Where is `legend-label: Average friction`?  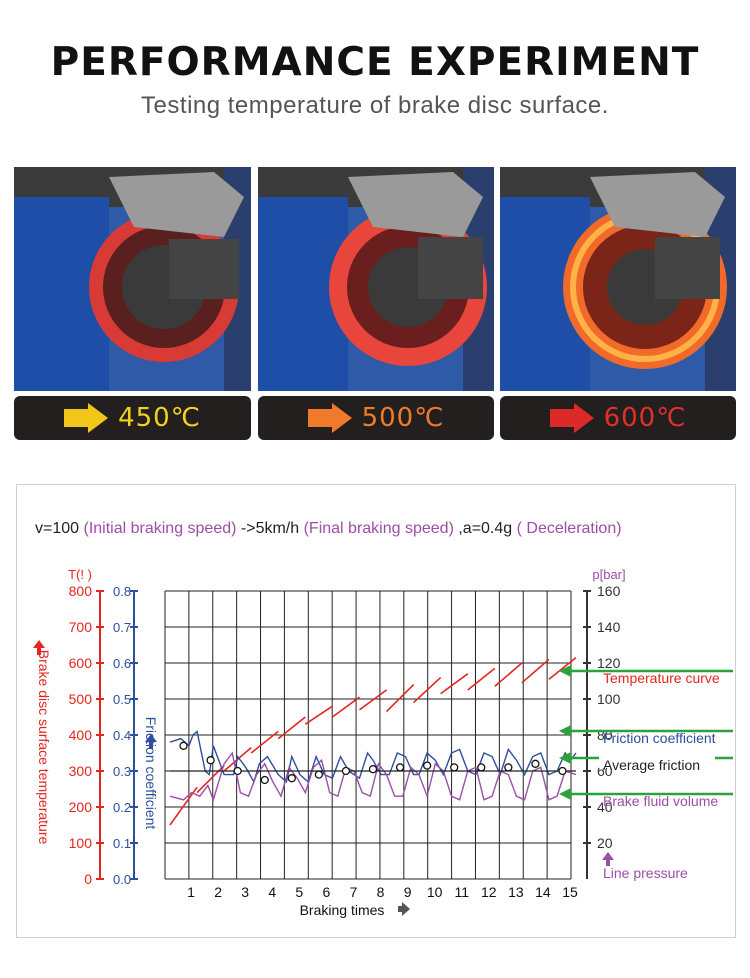 legend-label: Average friction is located at coordinates (651, 765).